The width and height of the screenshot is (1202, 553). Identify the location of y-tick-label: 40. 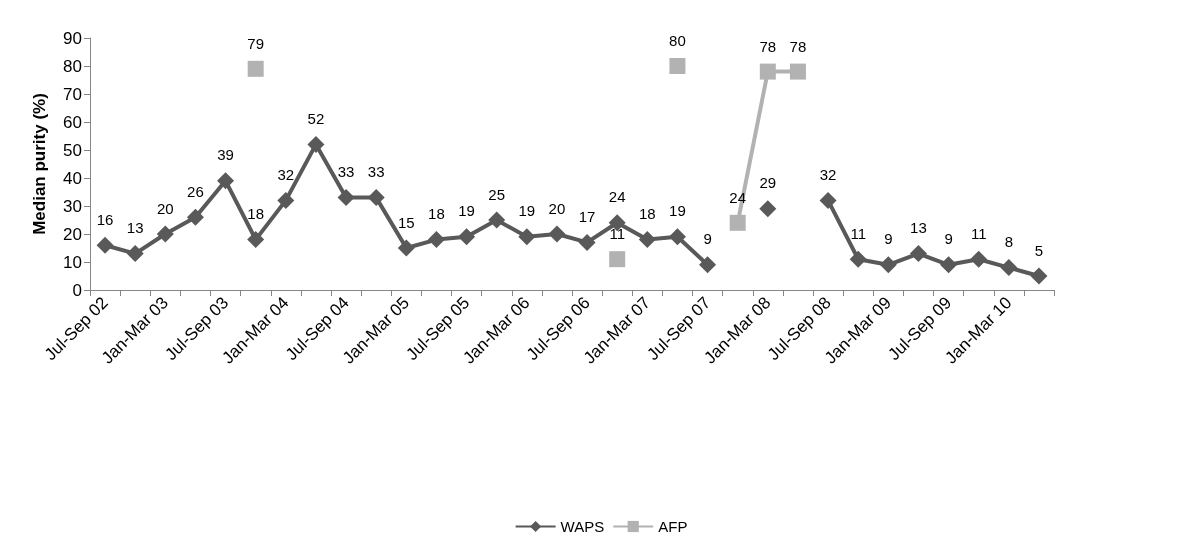
(72, 178).